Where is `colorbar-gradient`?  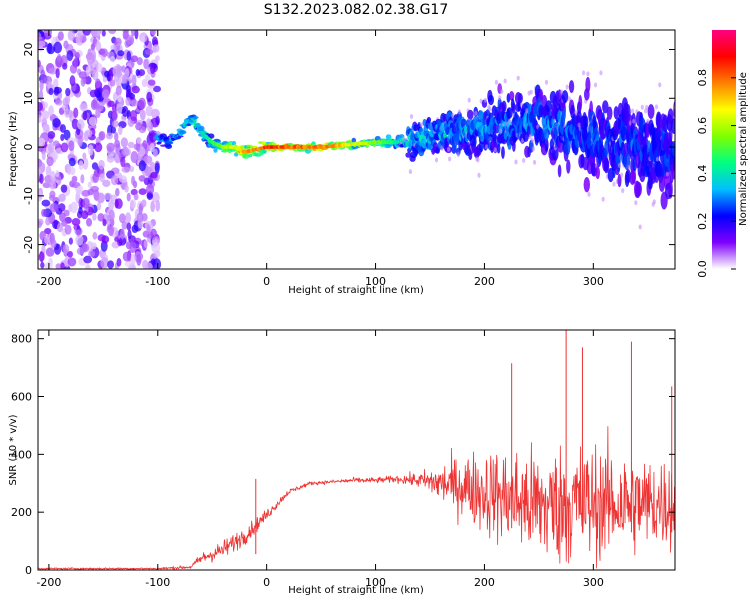 colorbar-gradient is located at coordinates (724, 149).